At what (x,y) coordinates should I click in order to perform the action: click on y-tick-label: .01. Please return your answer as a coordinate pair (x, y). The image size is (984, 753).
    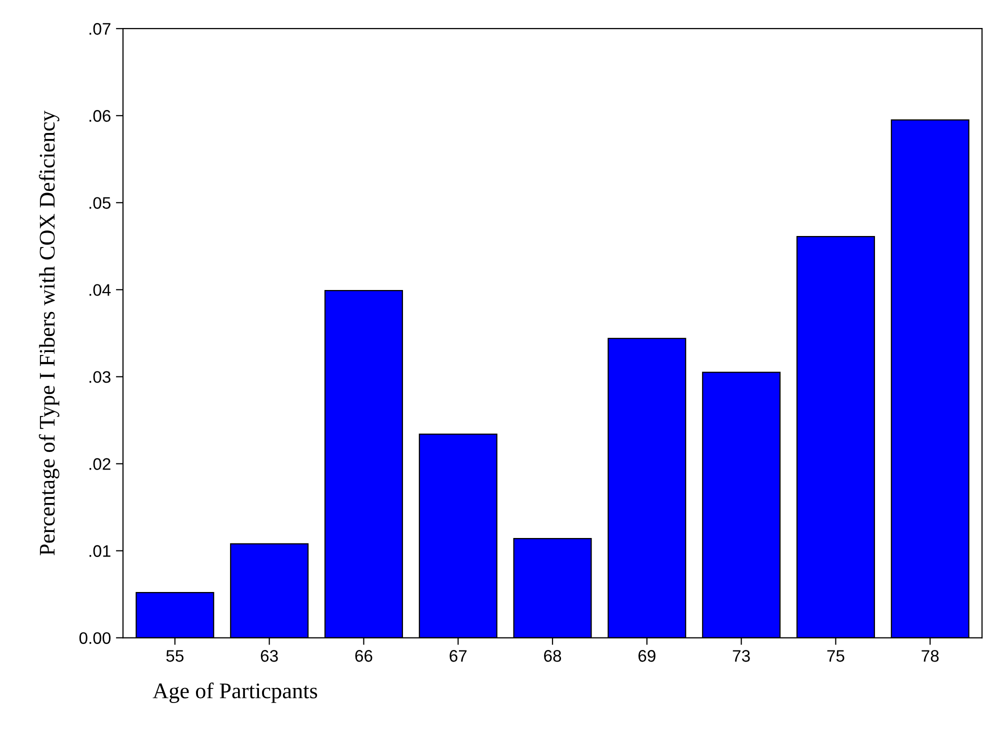
    Looking at the image, I should click on (100, 551).